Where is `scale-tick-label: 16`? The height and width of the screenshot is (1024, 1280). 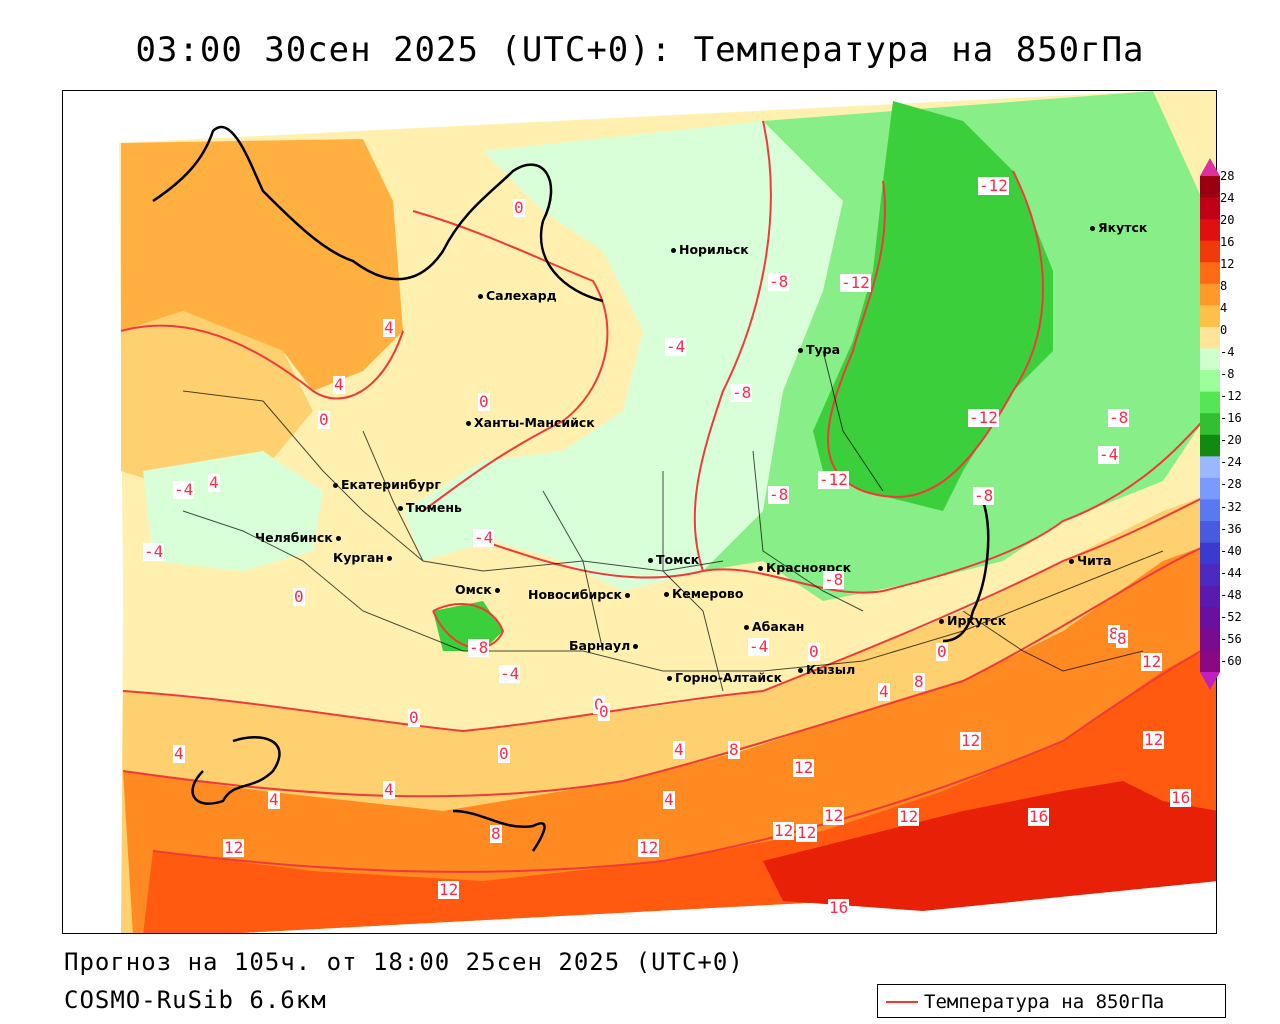
scale-tick-label: 16 is located at coordinates (1227, 242).